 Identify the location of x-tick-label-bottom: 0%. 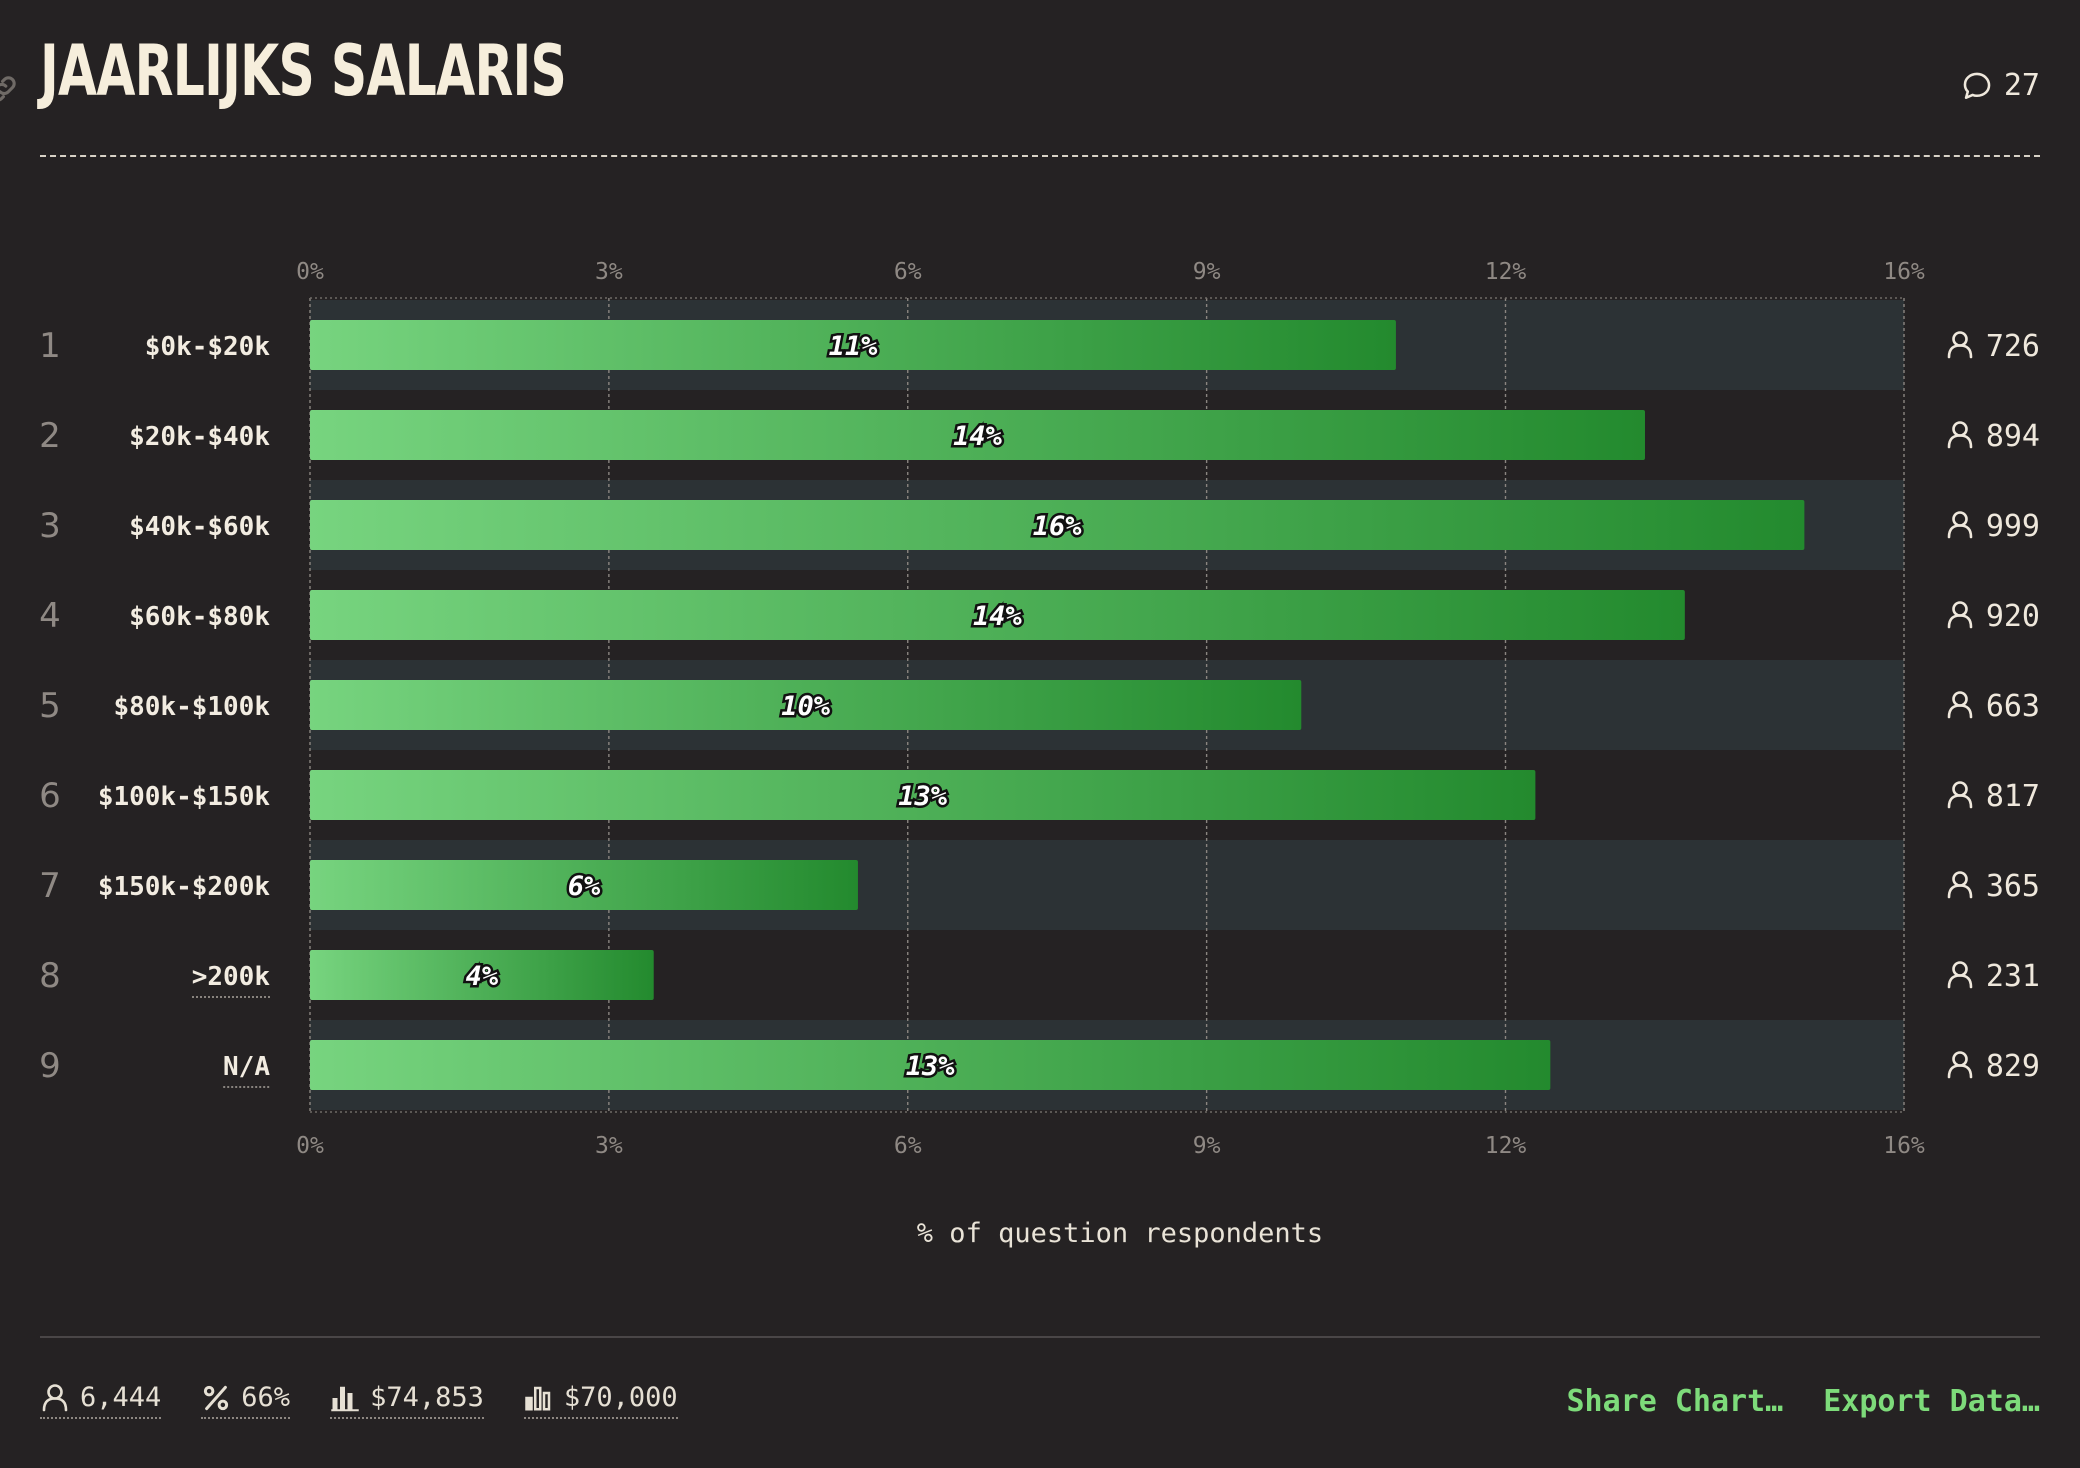
(310, 1146).